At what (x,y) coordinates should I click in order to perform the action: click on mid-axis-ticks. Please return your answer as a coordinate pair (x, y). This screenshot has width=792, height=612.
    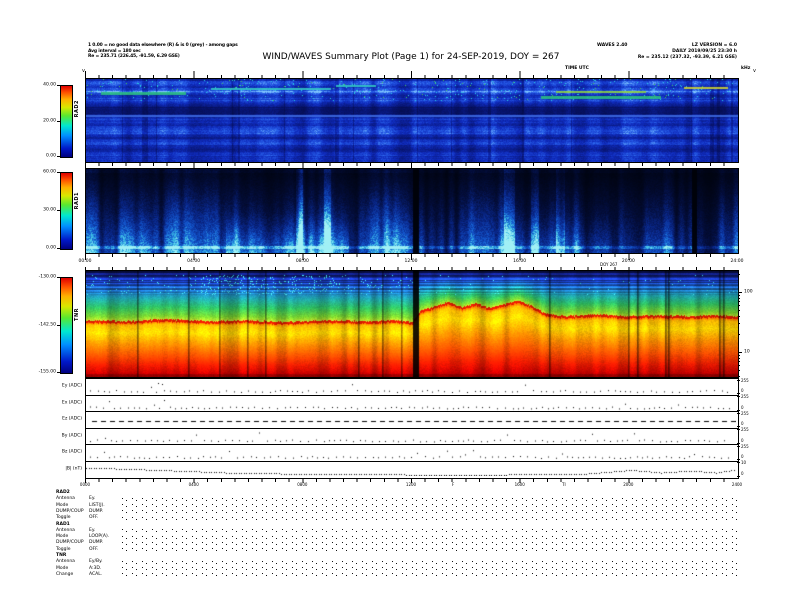
    Looking at the image, I should click on (411, 165).